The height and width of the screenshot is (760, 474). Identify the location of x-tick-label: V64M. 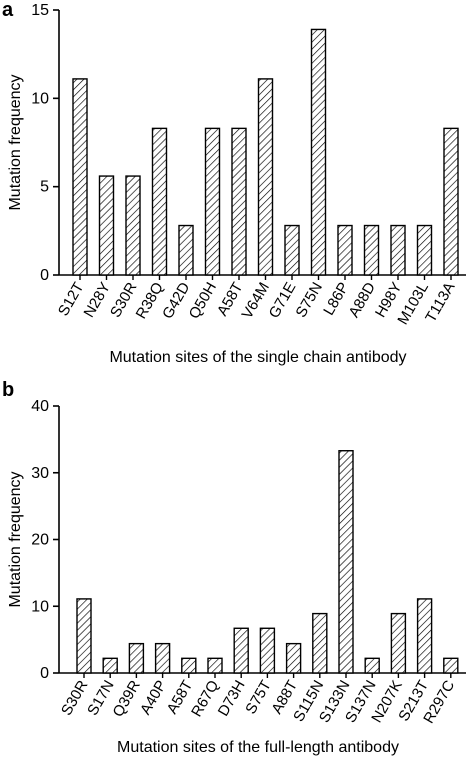
(256, 301).